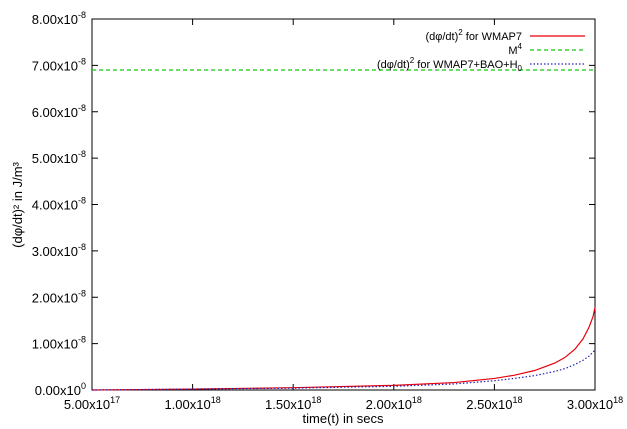  What do you see at coordinates (17, 204) in the screenshot?
I see `y-axis-title: (dφ/dt)² in J/m³` at bounding box center [17, 204].